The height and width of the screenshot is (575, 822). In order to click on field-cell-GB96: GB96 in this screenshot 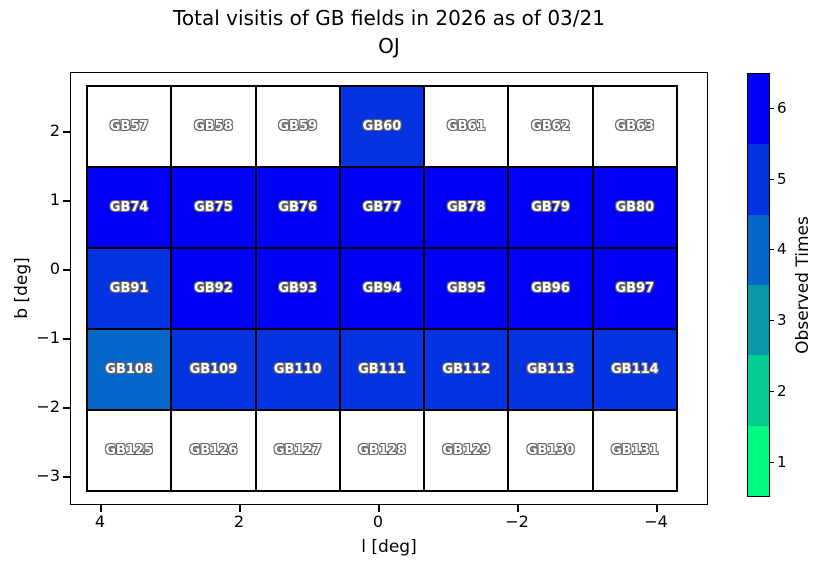, I will do `click(550, 288)`.